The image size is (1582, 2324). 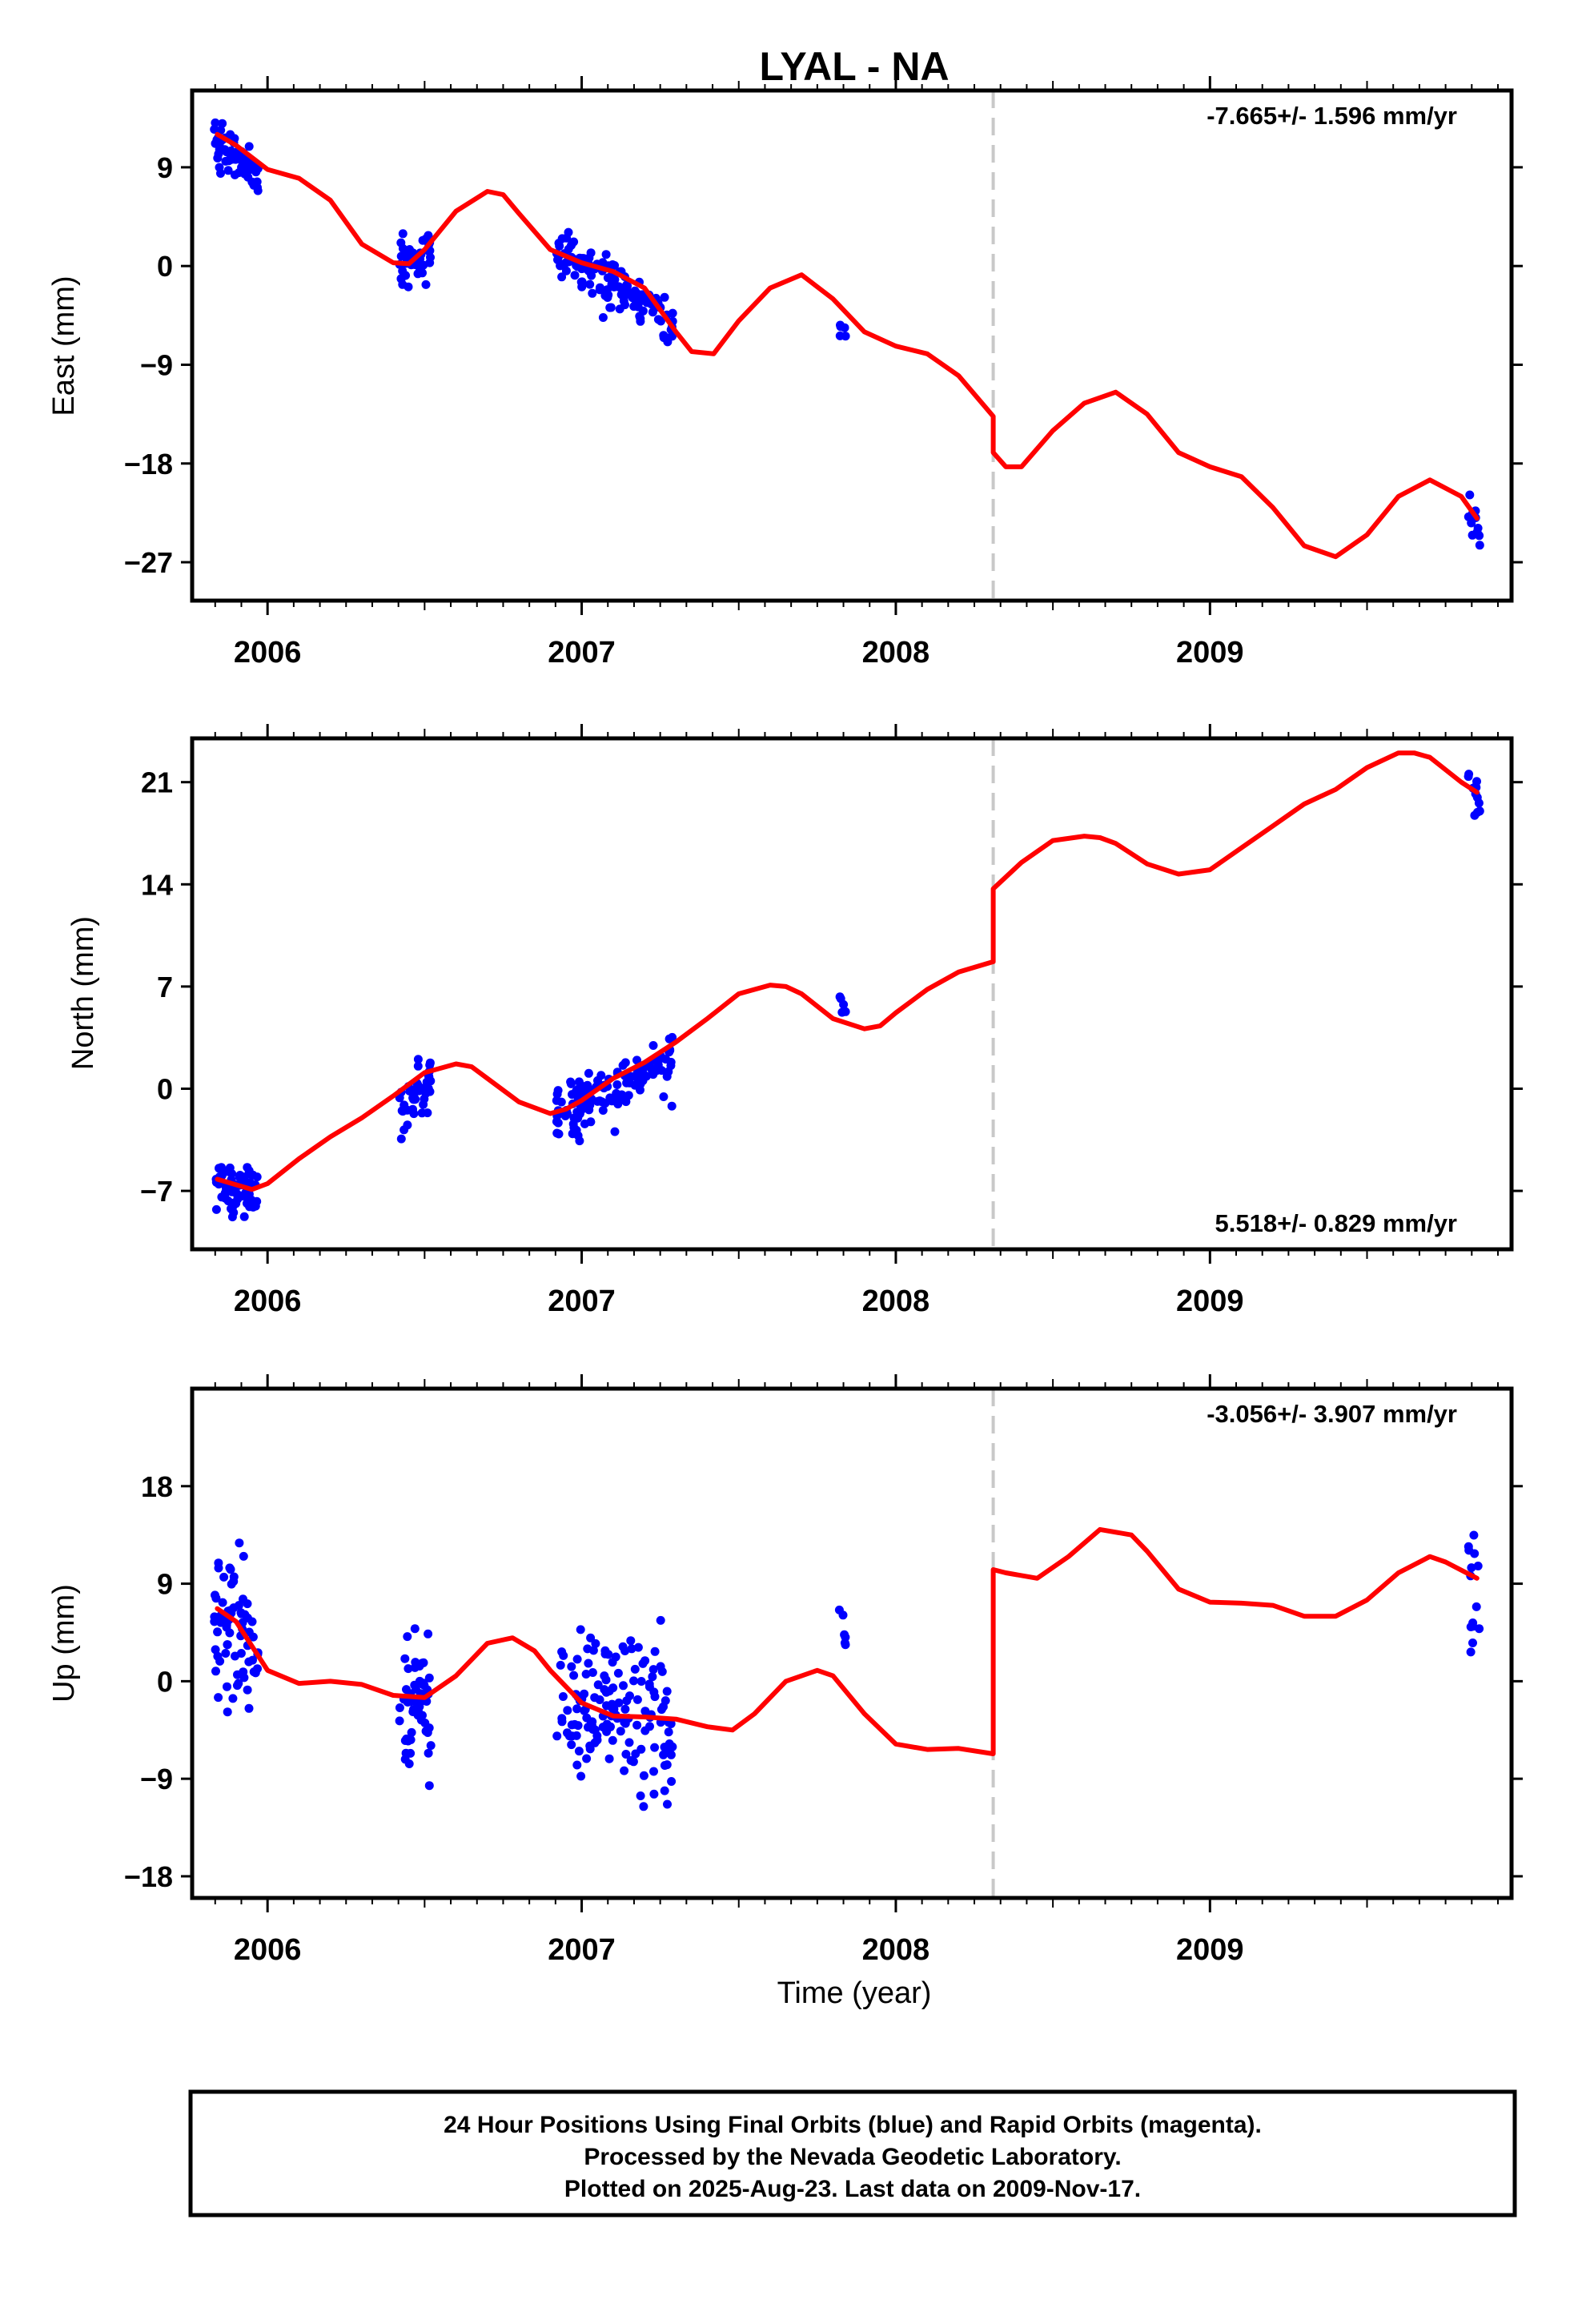 What do you see at coordinates (1332, 116) in the screenshot?
I see `velocity-rate-label: -7.665+/- 1.596 mm/yr` at bounding box center [1332, 116].